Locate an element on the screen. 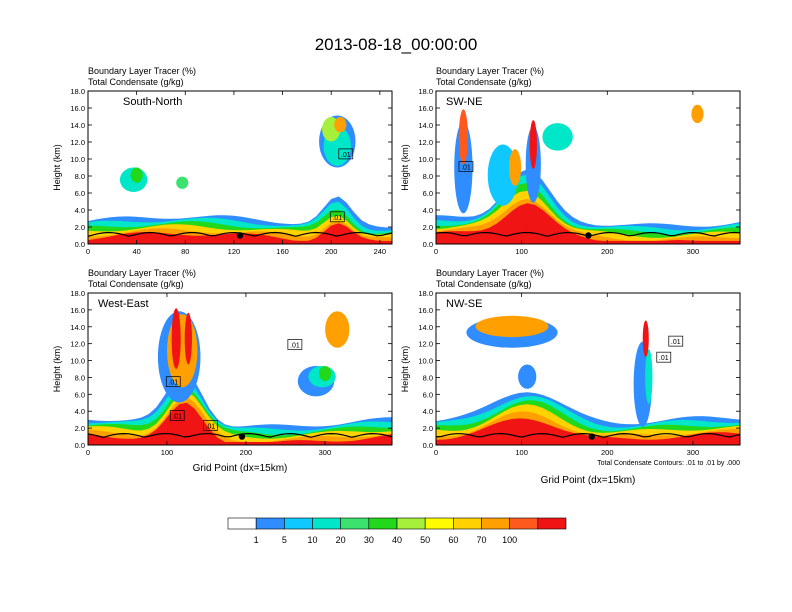 The height and width of the screenshot is (612, 792). colorbar-tick-label: 30 is located at coordinates (369, 540).